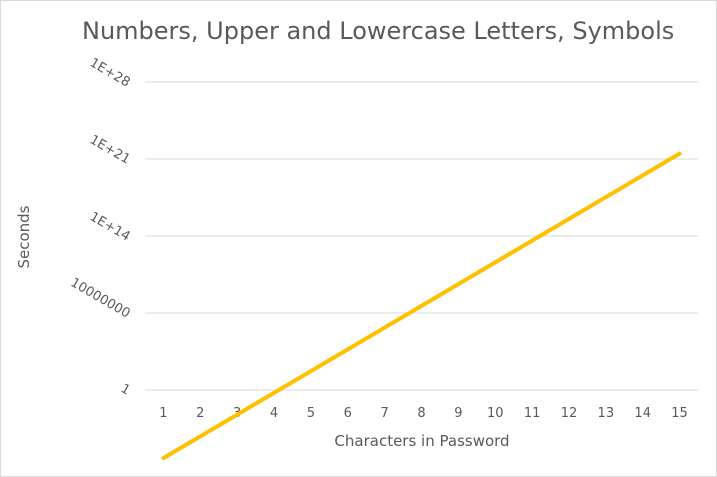 The image size is (717, 477). Describe the element at coordinates (348, 413) in the screenshot. I see `x-tick-label-6: 6` at that location.